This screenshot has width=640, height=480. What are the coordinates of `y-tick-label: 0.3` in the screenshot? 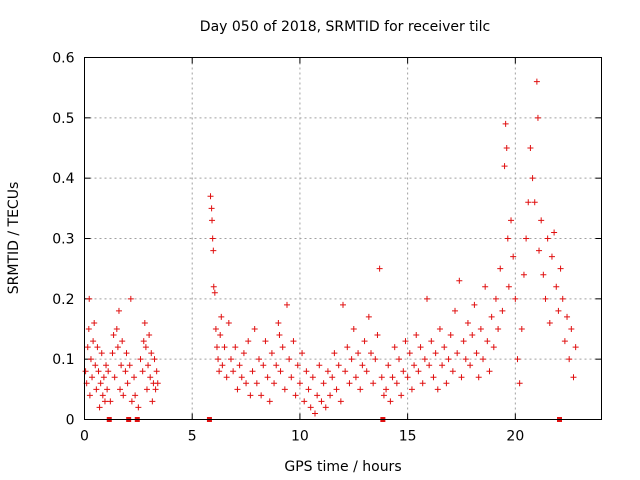 It's located at (63, 240).